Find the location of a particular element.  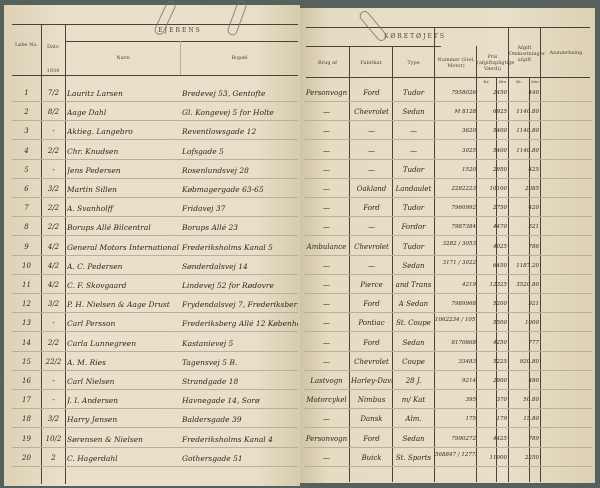

cell-no: 12 is located at coordinates (26, 304).